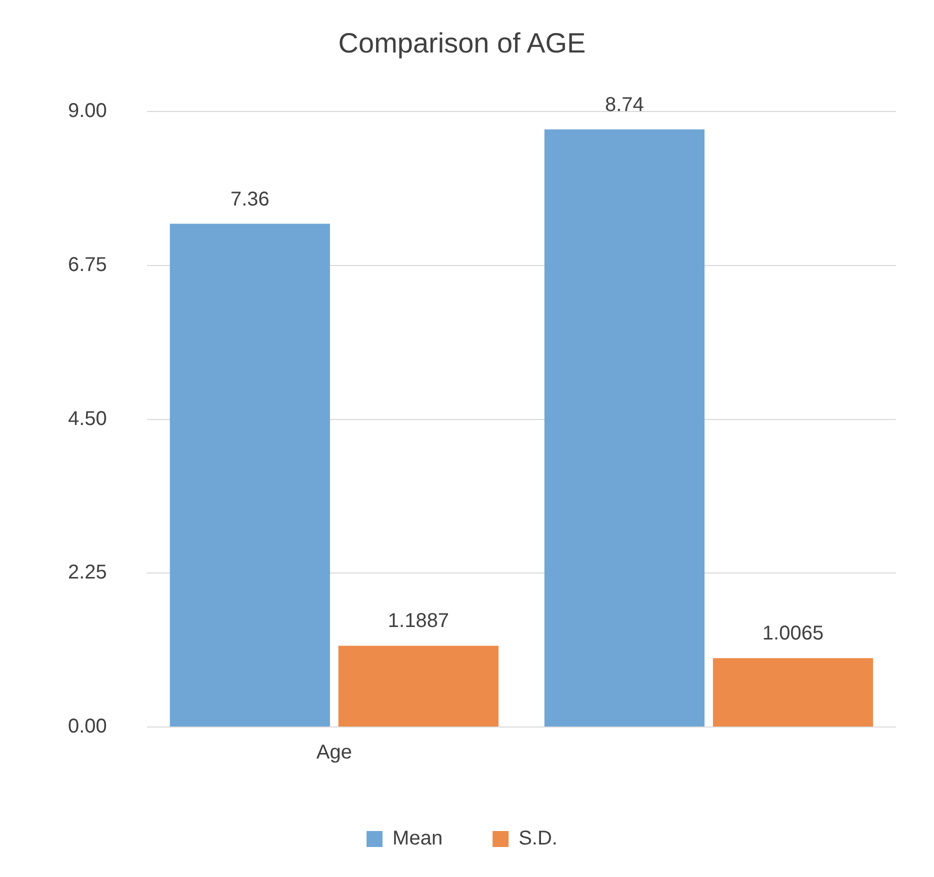 The height and width of the screenshot is (877, 934). What do you see at coordinates (624, 105) in the screenshot?
I see `data-label: 8.74` at bounding box center [624, 105].